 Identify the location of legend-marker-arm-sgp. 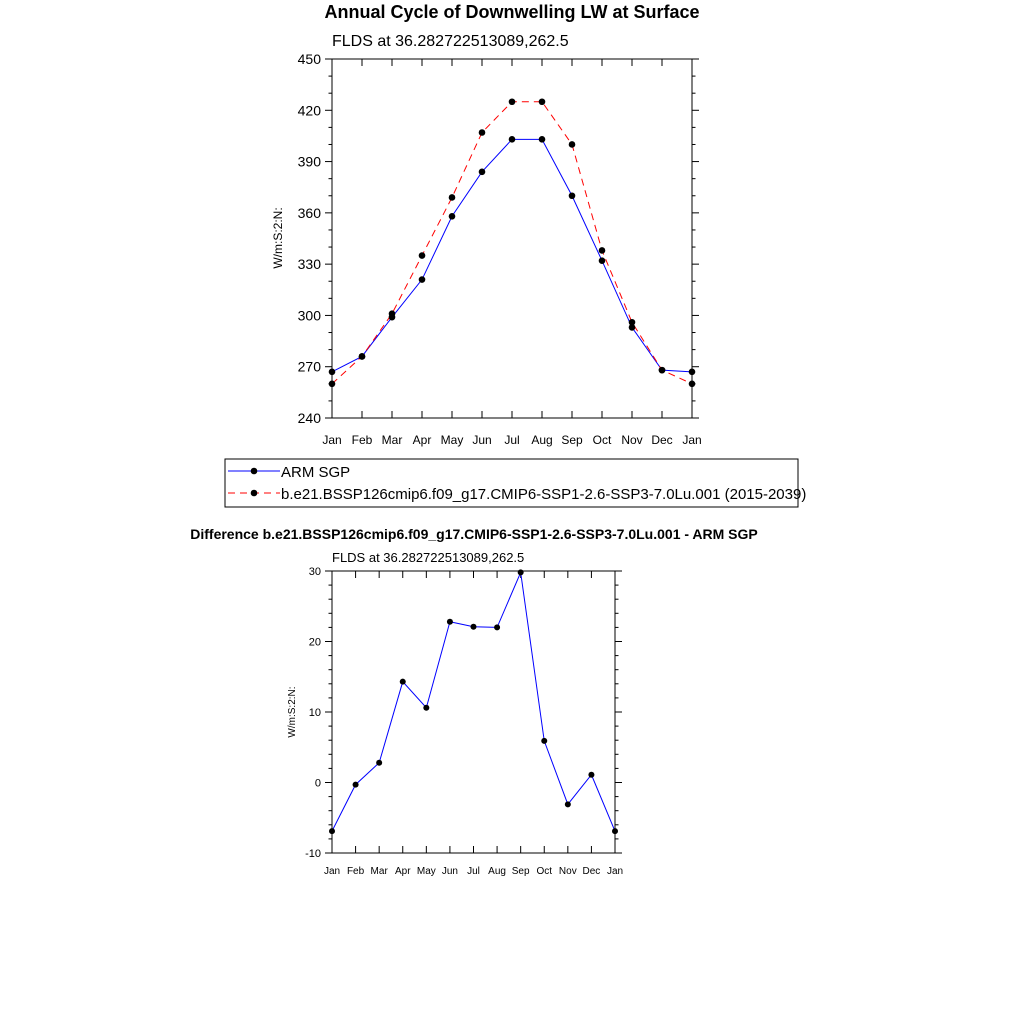
(254, 471).